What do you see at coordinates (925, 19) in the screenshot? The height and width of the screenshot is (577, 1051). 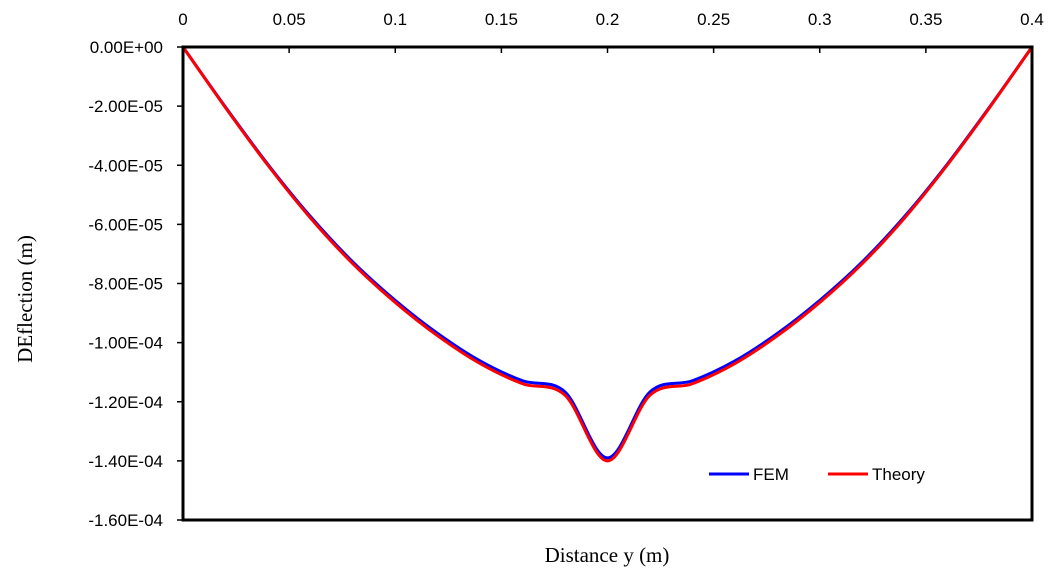 I see `x-tick-label: 0.35` at bounding box center [925, 19].